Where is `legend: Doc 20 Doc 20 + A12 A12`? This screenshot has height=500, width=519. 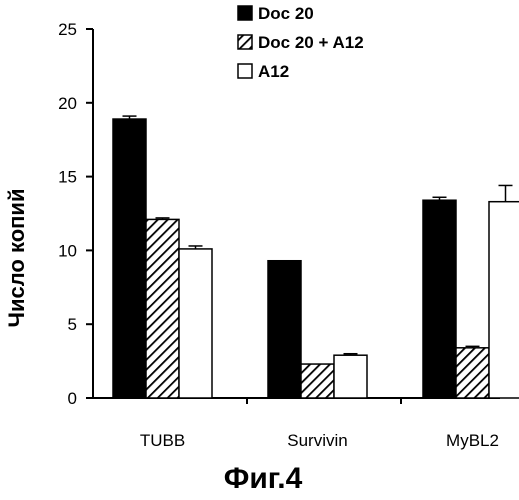 legend: Doc 20 Doc 20 + A12 A12 is located at coordinates (301, 42).